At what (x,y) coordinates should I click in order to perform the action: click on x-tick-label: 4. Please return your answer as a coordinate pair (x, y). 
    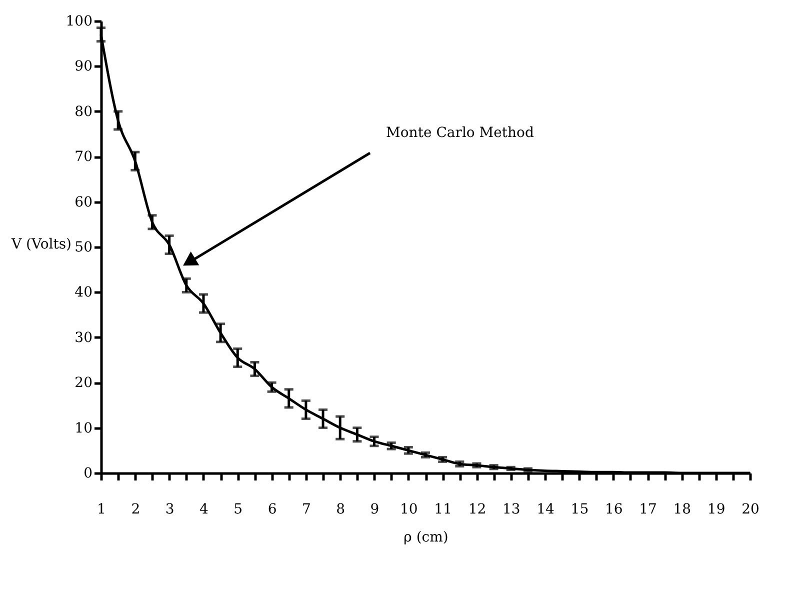
    Looking at the image, I should click on (204, 510).